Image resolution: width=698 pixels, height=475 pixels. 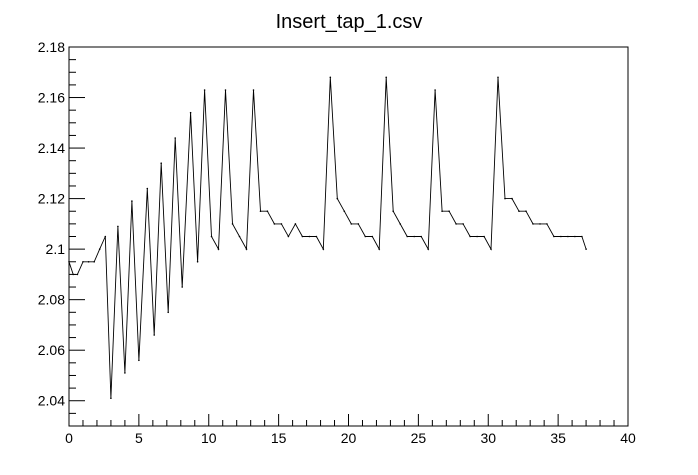 I want to click on y-tick-label: 2.04, so click(x=51, y=401).